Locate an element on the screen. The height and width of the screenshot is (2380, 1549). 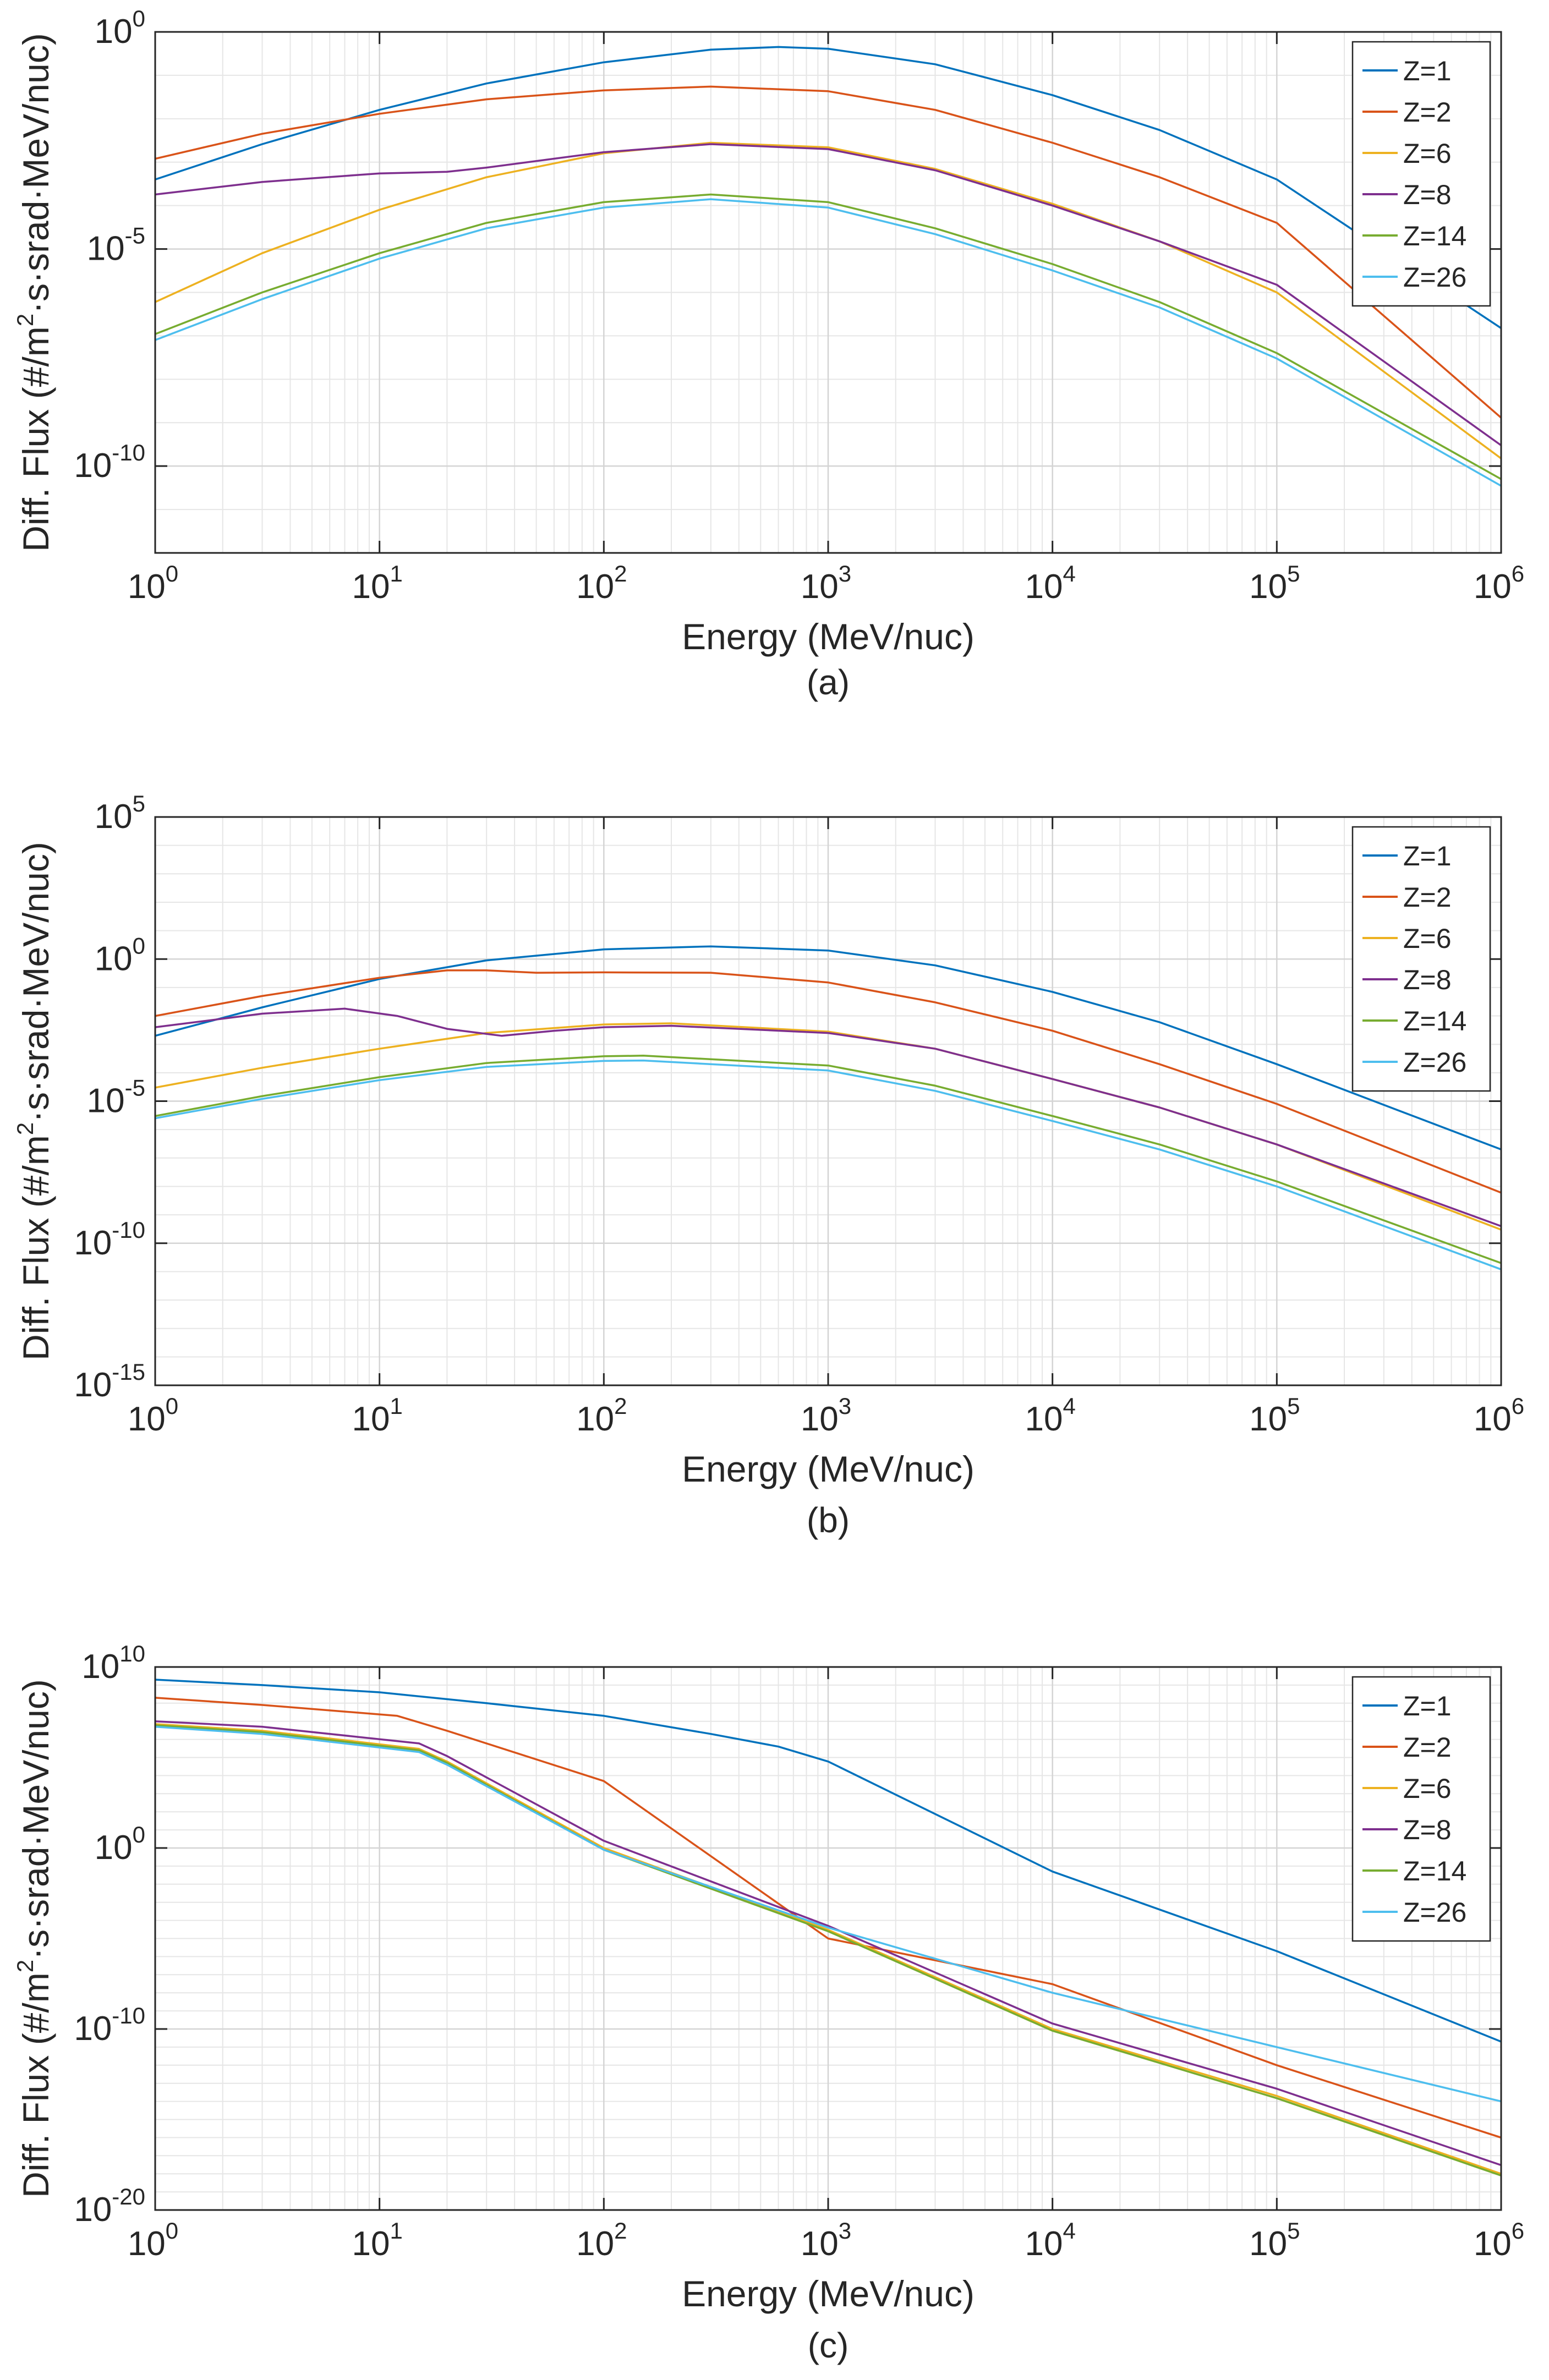
y-tick-label: 10⁻¹⁵ is located at coordinates (109, 1382).